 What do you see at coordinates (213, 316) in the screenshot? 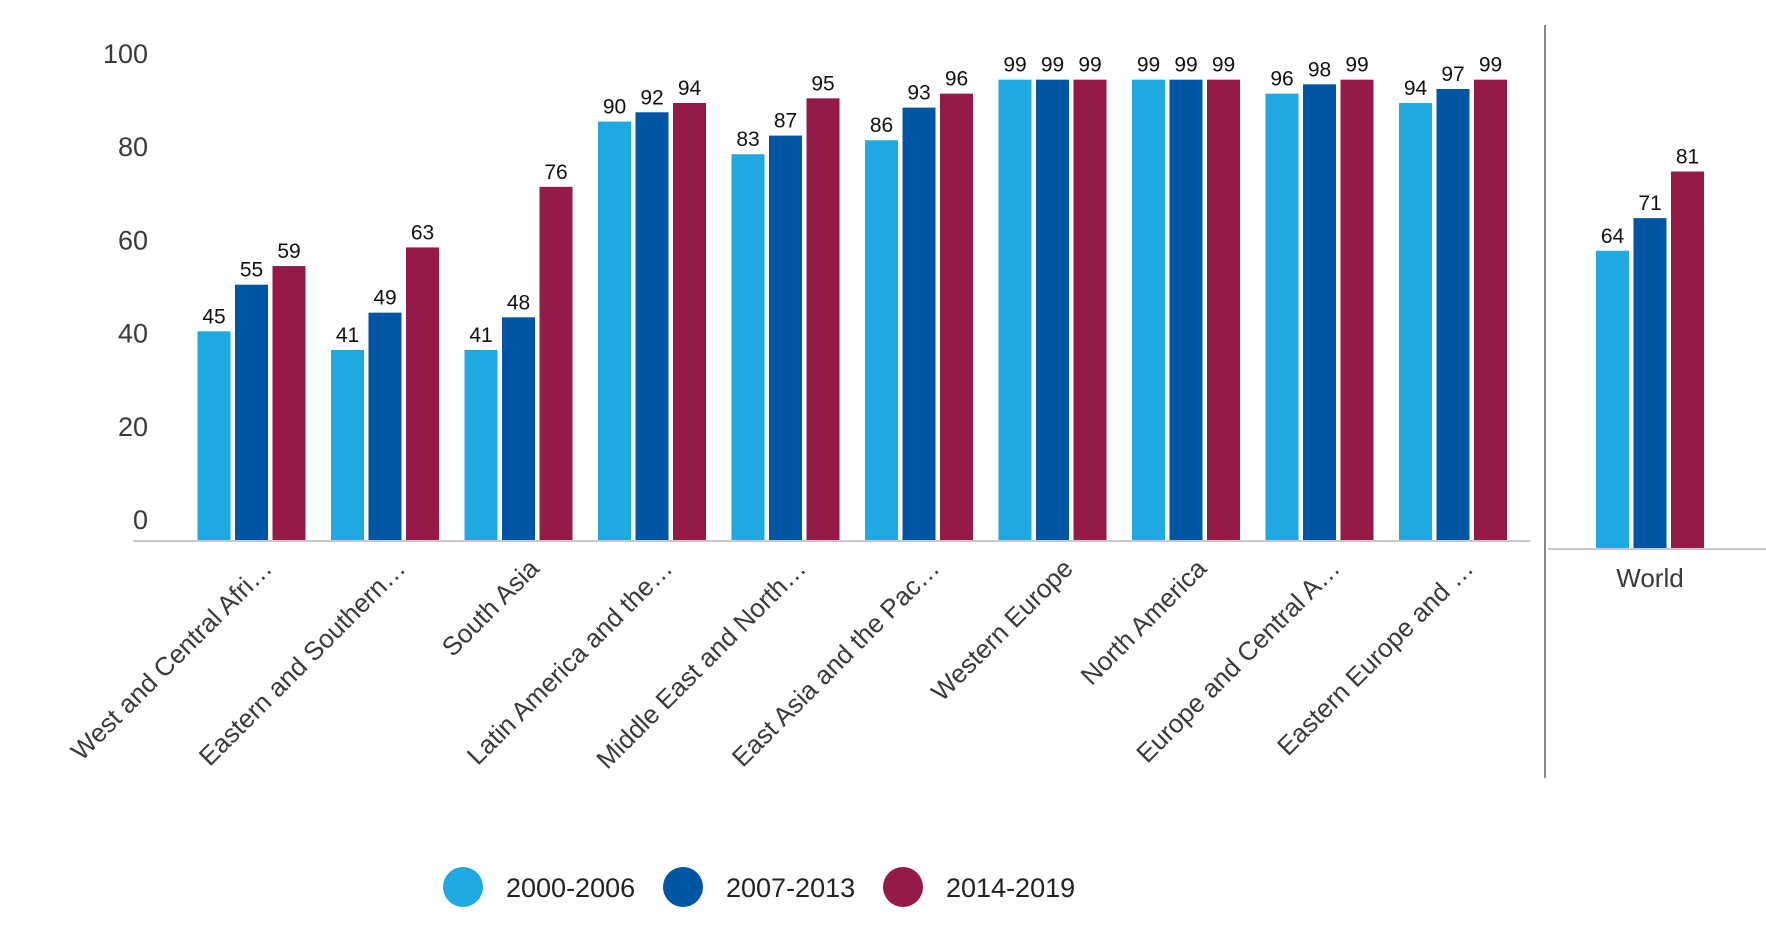
I see `value-label: 45` at bounding box center [213, 316].